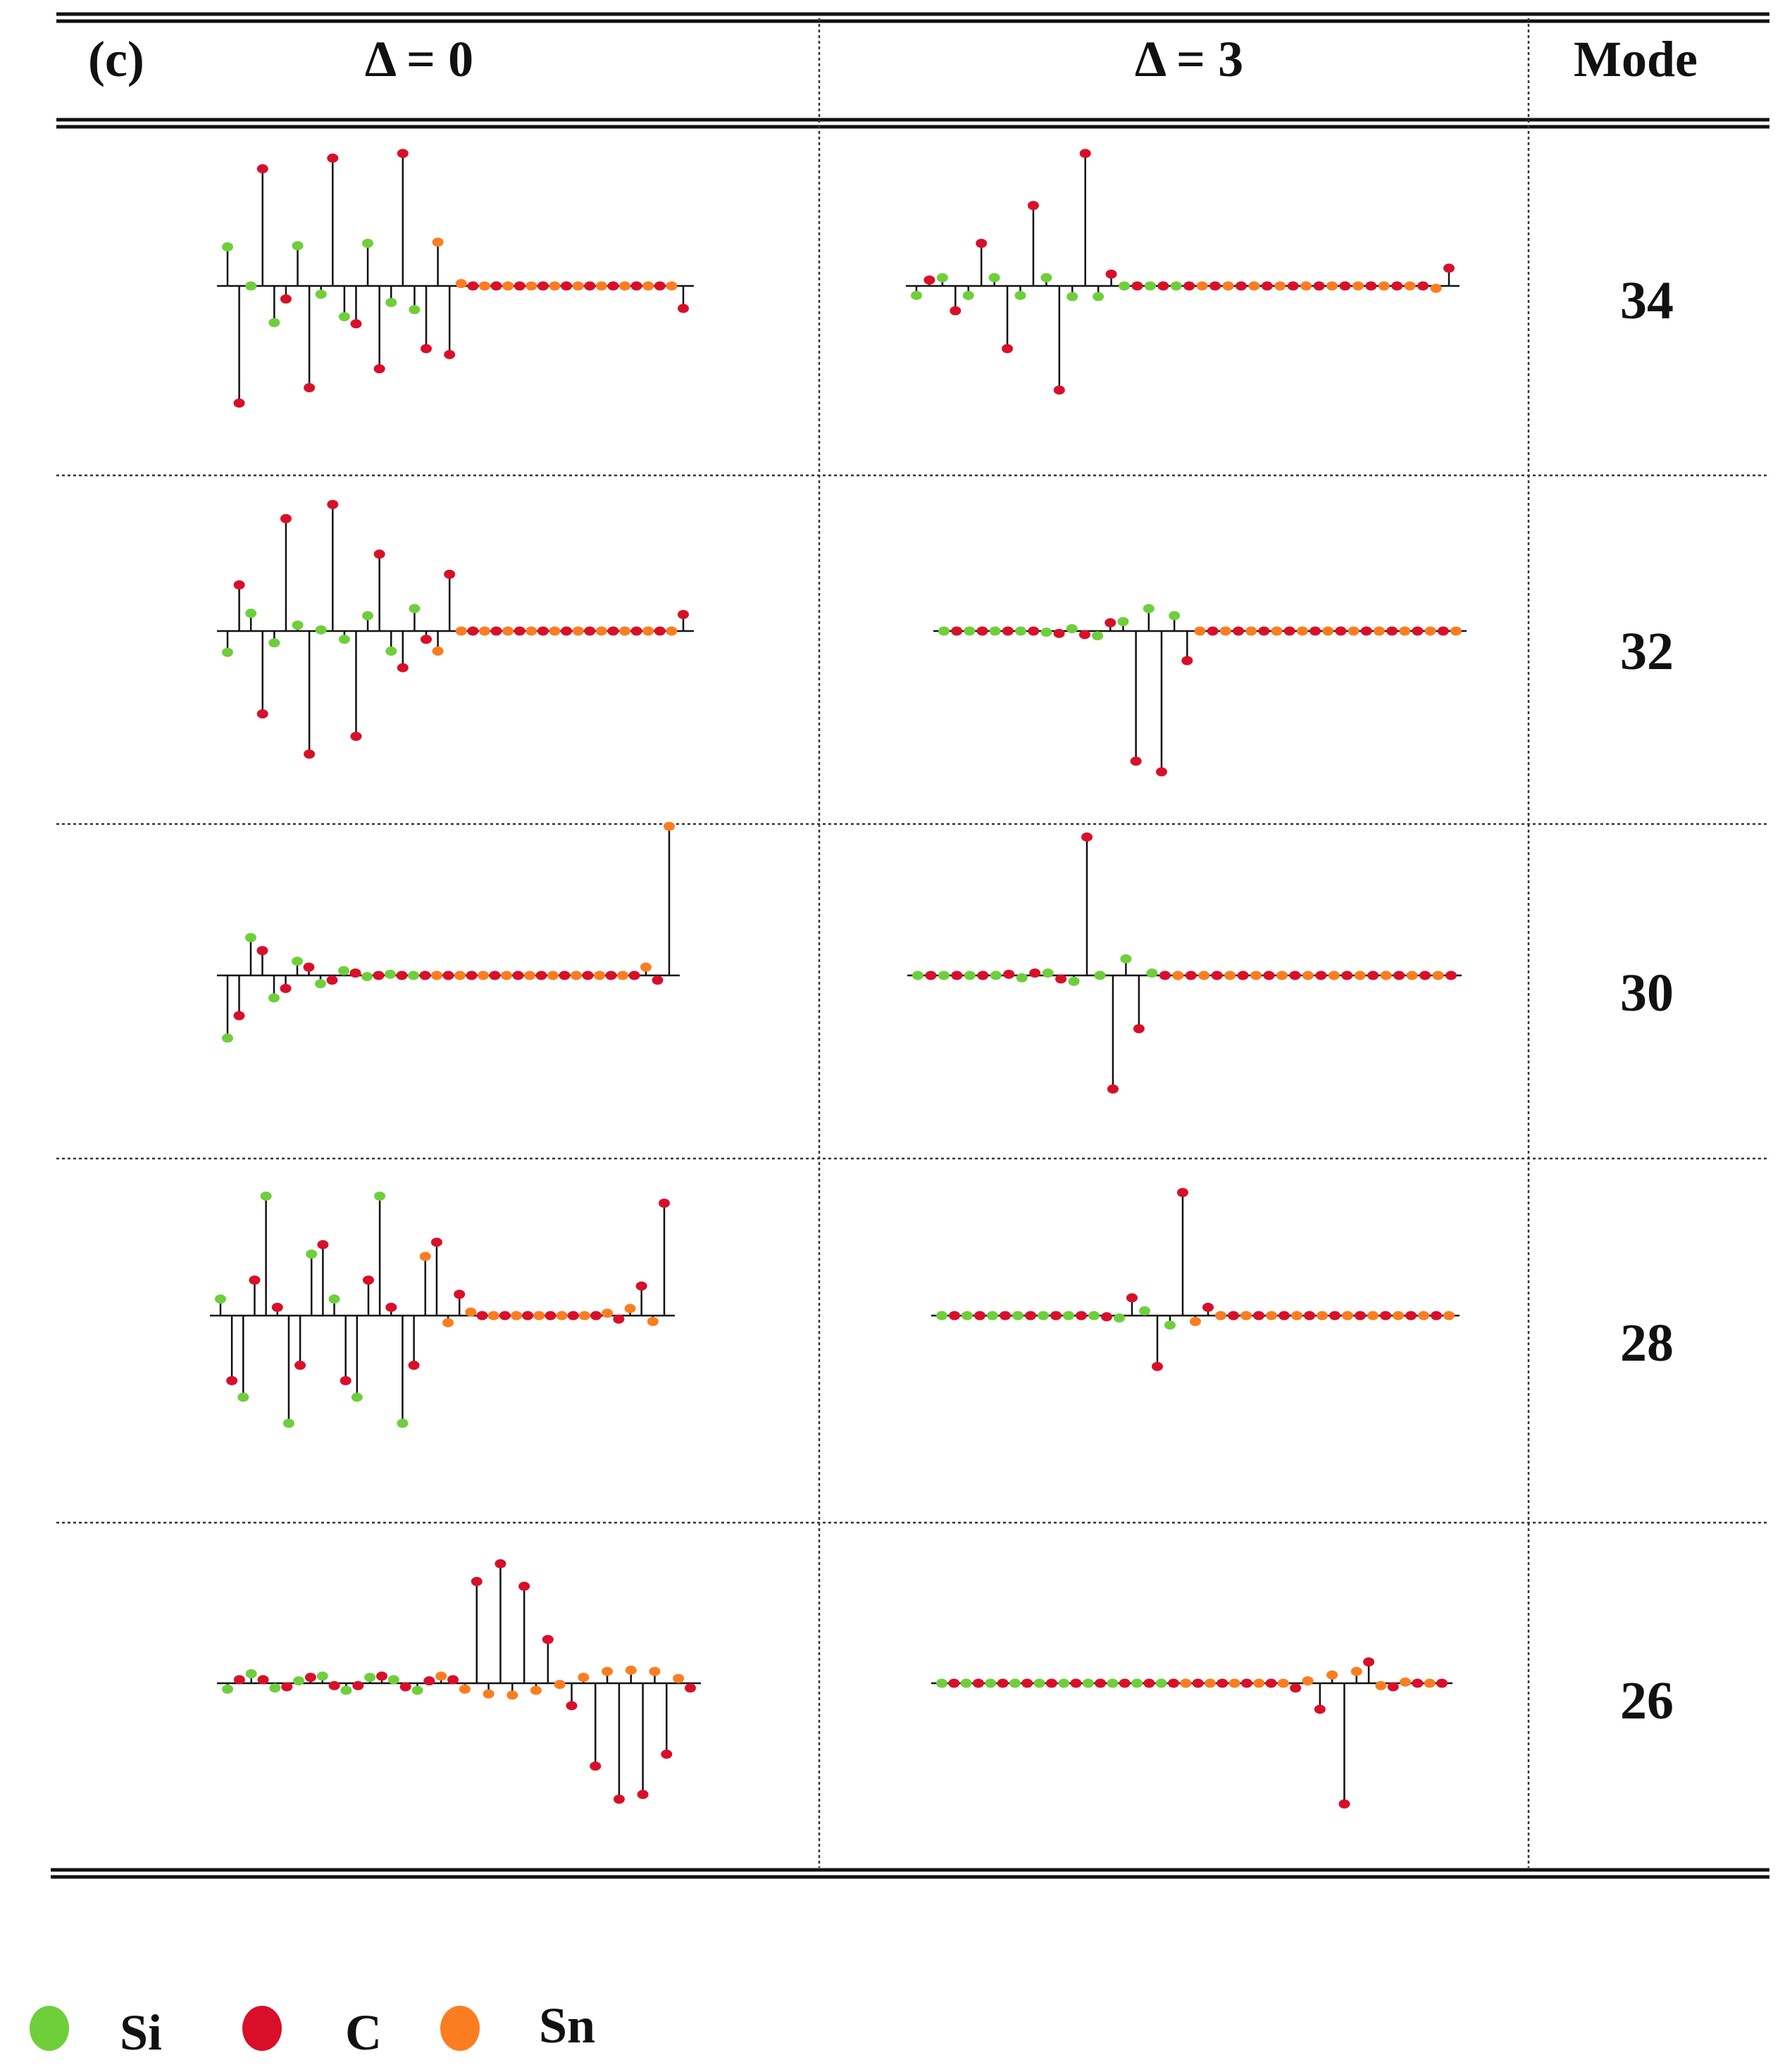  Describe the element at coordinates (419, 59) in the screenshot. I see `column-header-delta0: Δ = 0` at that location.